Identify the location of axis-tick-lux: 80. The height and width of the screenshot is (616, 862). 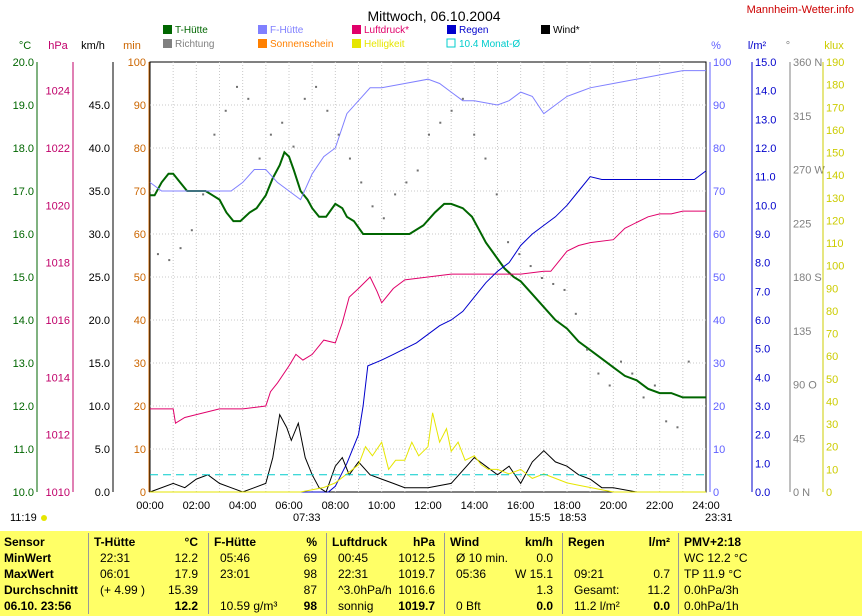
(832, 312).